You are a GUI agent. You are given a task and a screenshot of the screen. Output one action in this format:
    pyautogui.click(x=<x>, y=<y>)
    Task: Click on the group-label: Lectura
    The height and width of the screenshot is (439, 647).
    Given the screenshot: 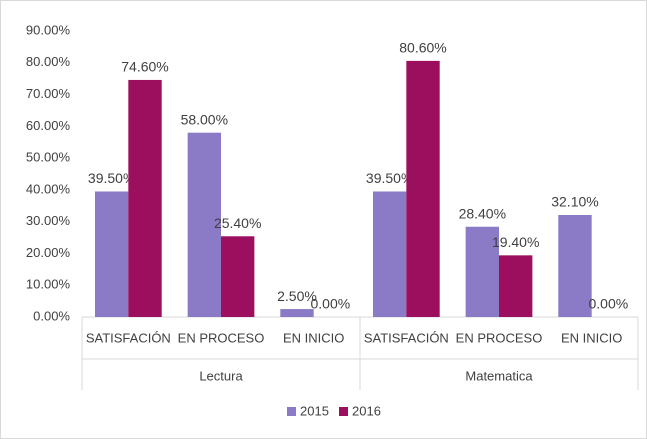 What is the action you would take?
    pyautogui.click(x=221, y=375)
    